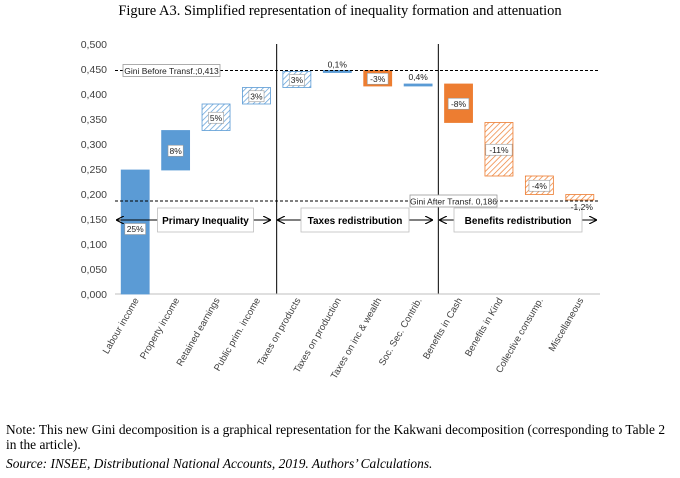 The image size is (680, 478). Describe the element at coordinates (94, 45) in the screenshot. I see `y-tick-label: 0,500` at that location.